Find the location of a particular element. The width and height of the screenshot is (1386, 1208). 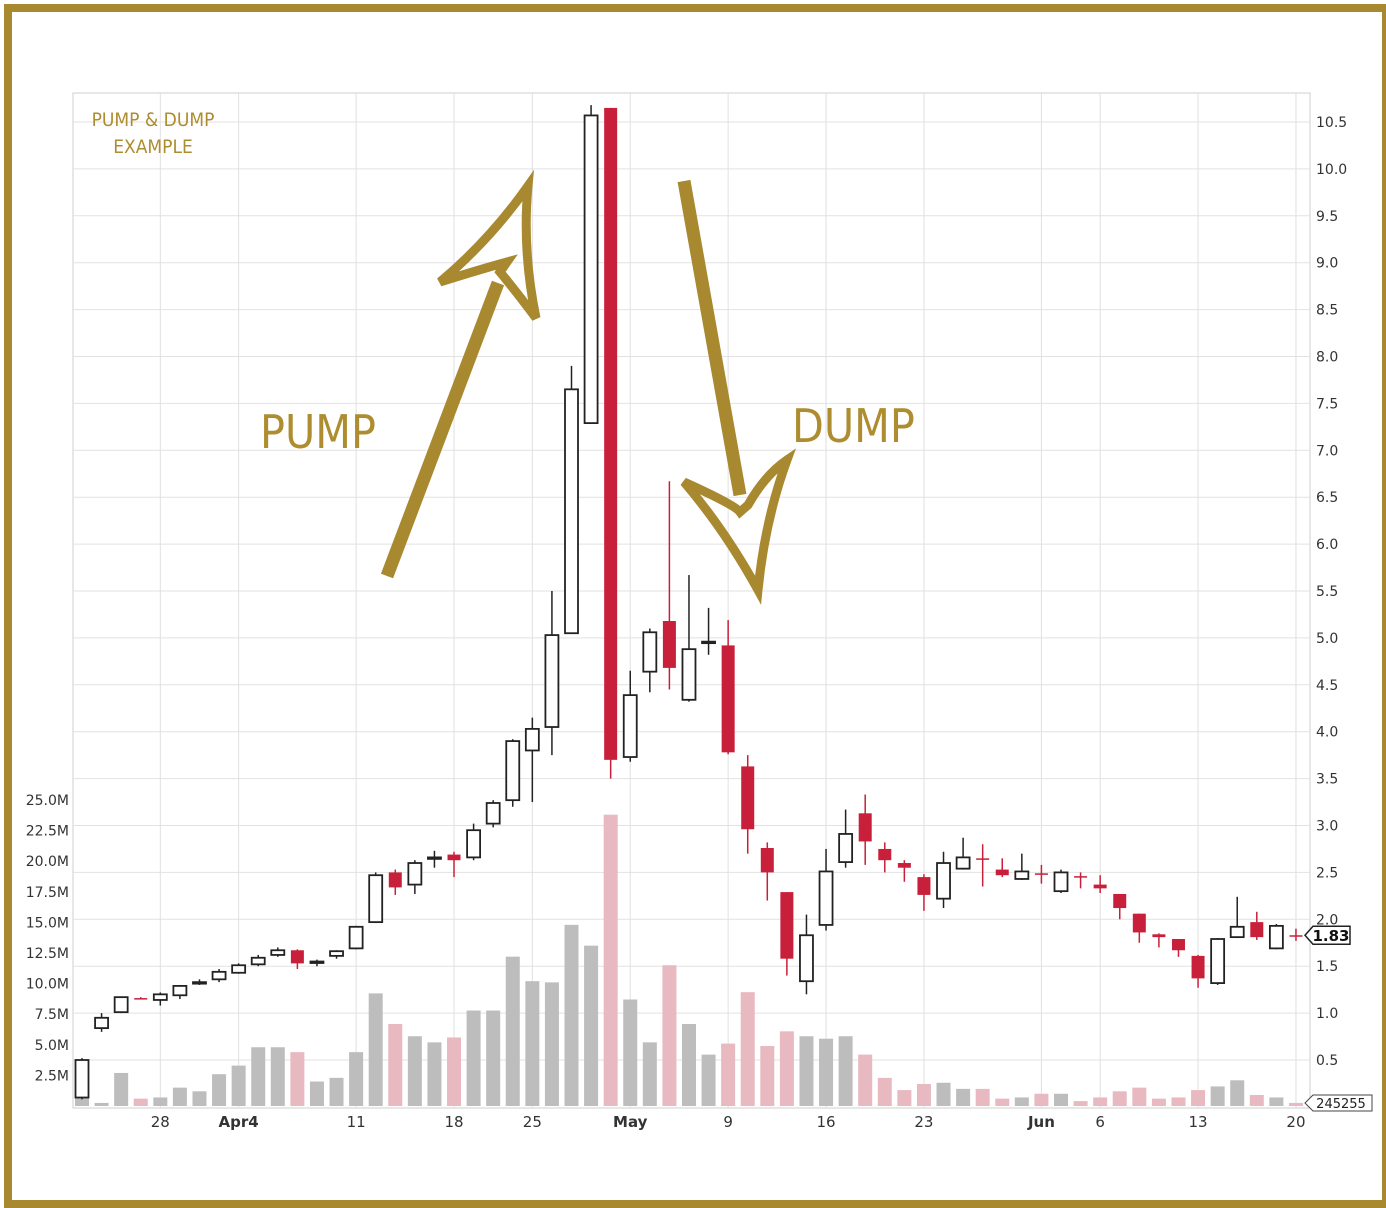

dump-label: DUMP is located at coordinates (853, 426).